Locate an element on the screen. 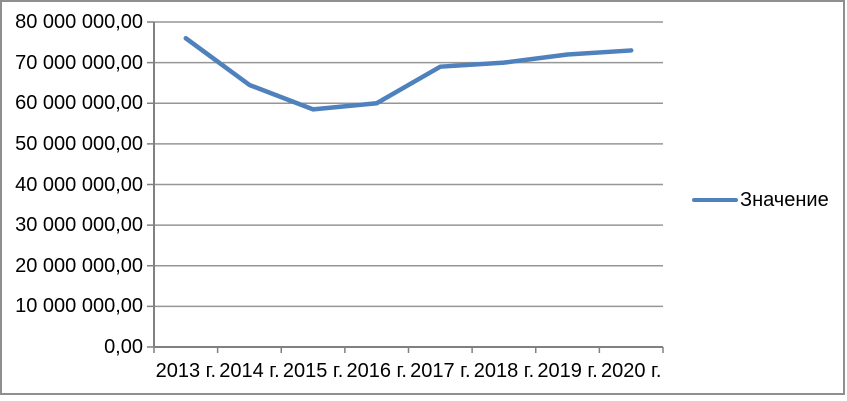 The image size is (847, 401). x-tick-label: 2017 г. is located at coordinates (440, 371).